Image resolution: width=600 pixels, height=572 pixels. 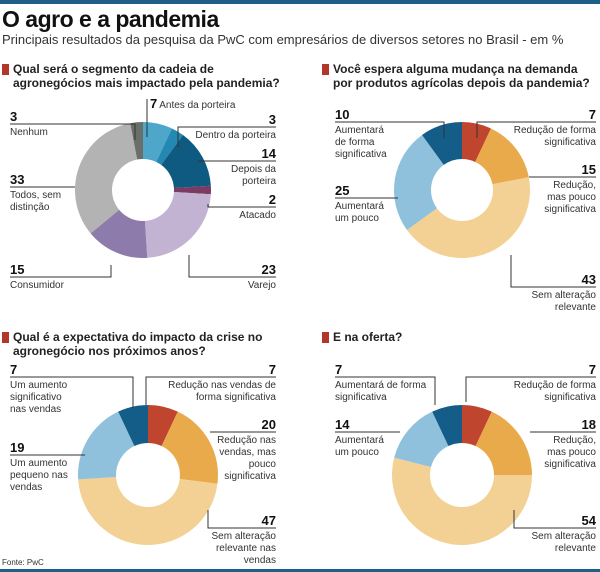 What do you see at coordinates (29, 123) in the screenshot?
I see `label-nenhum: 3 Nenhum` at bounding box center [29, 123].